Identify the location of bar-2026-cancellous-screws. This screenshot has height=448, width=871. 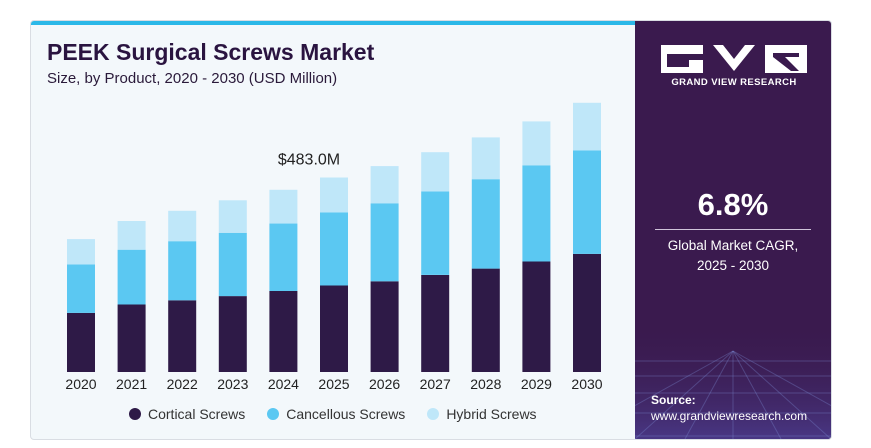
(384, 242).